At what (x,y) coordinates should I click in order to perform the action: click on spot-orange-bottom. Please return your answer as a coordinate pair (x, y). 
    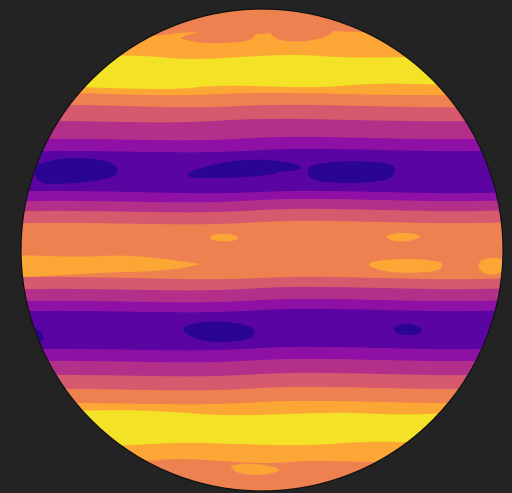
    Looking at the image, I should click on (255, 469).